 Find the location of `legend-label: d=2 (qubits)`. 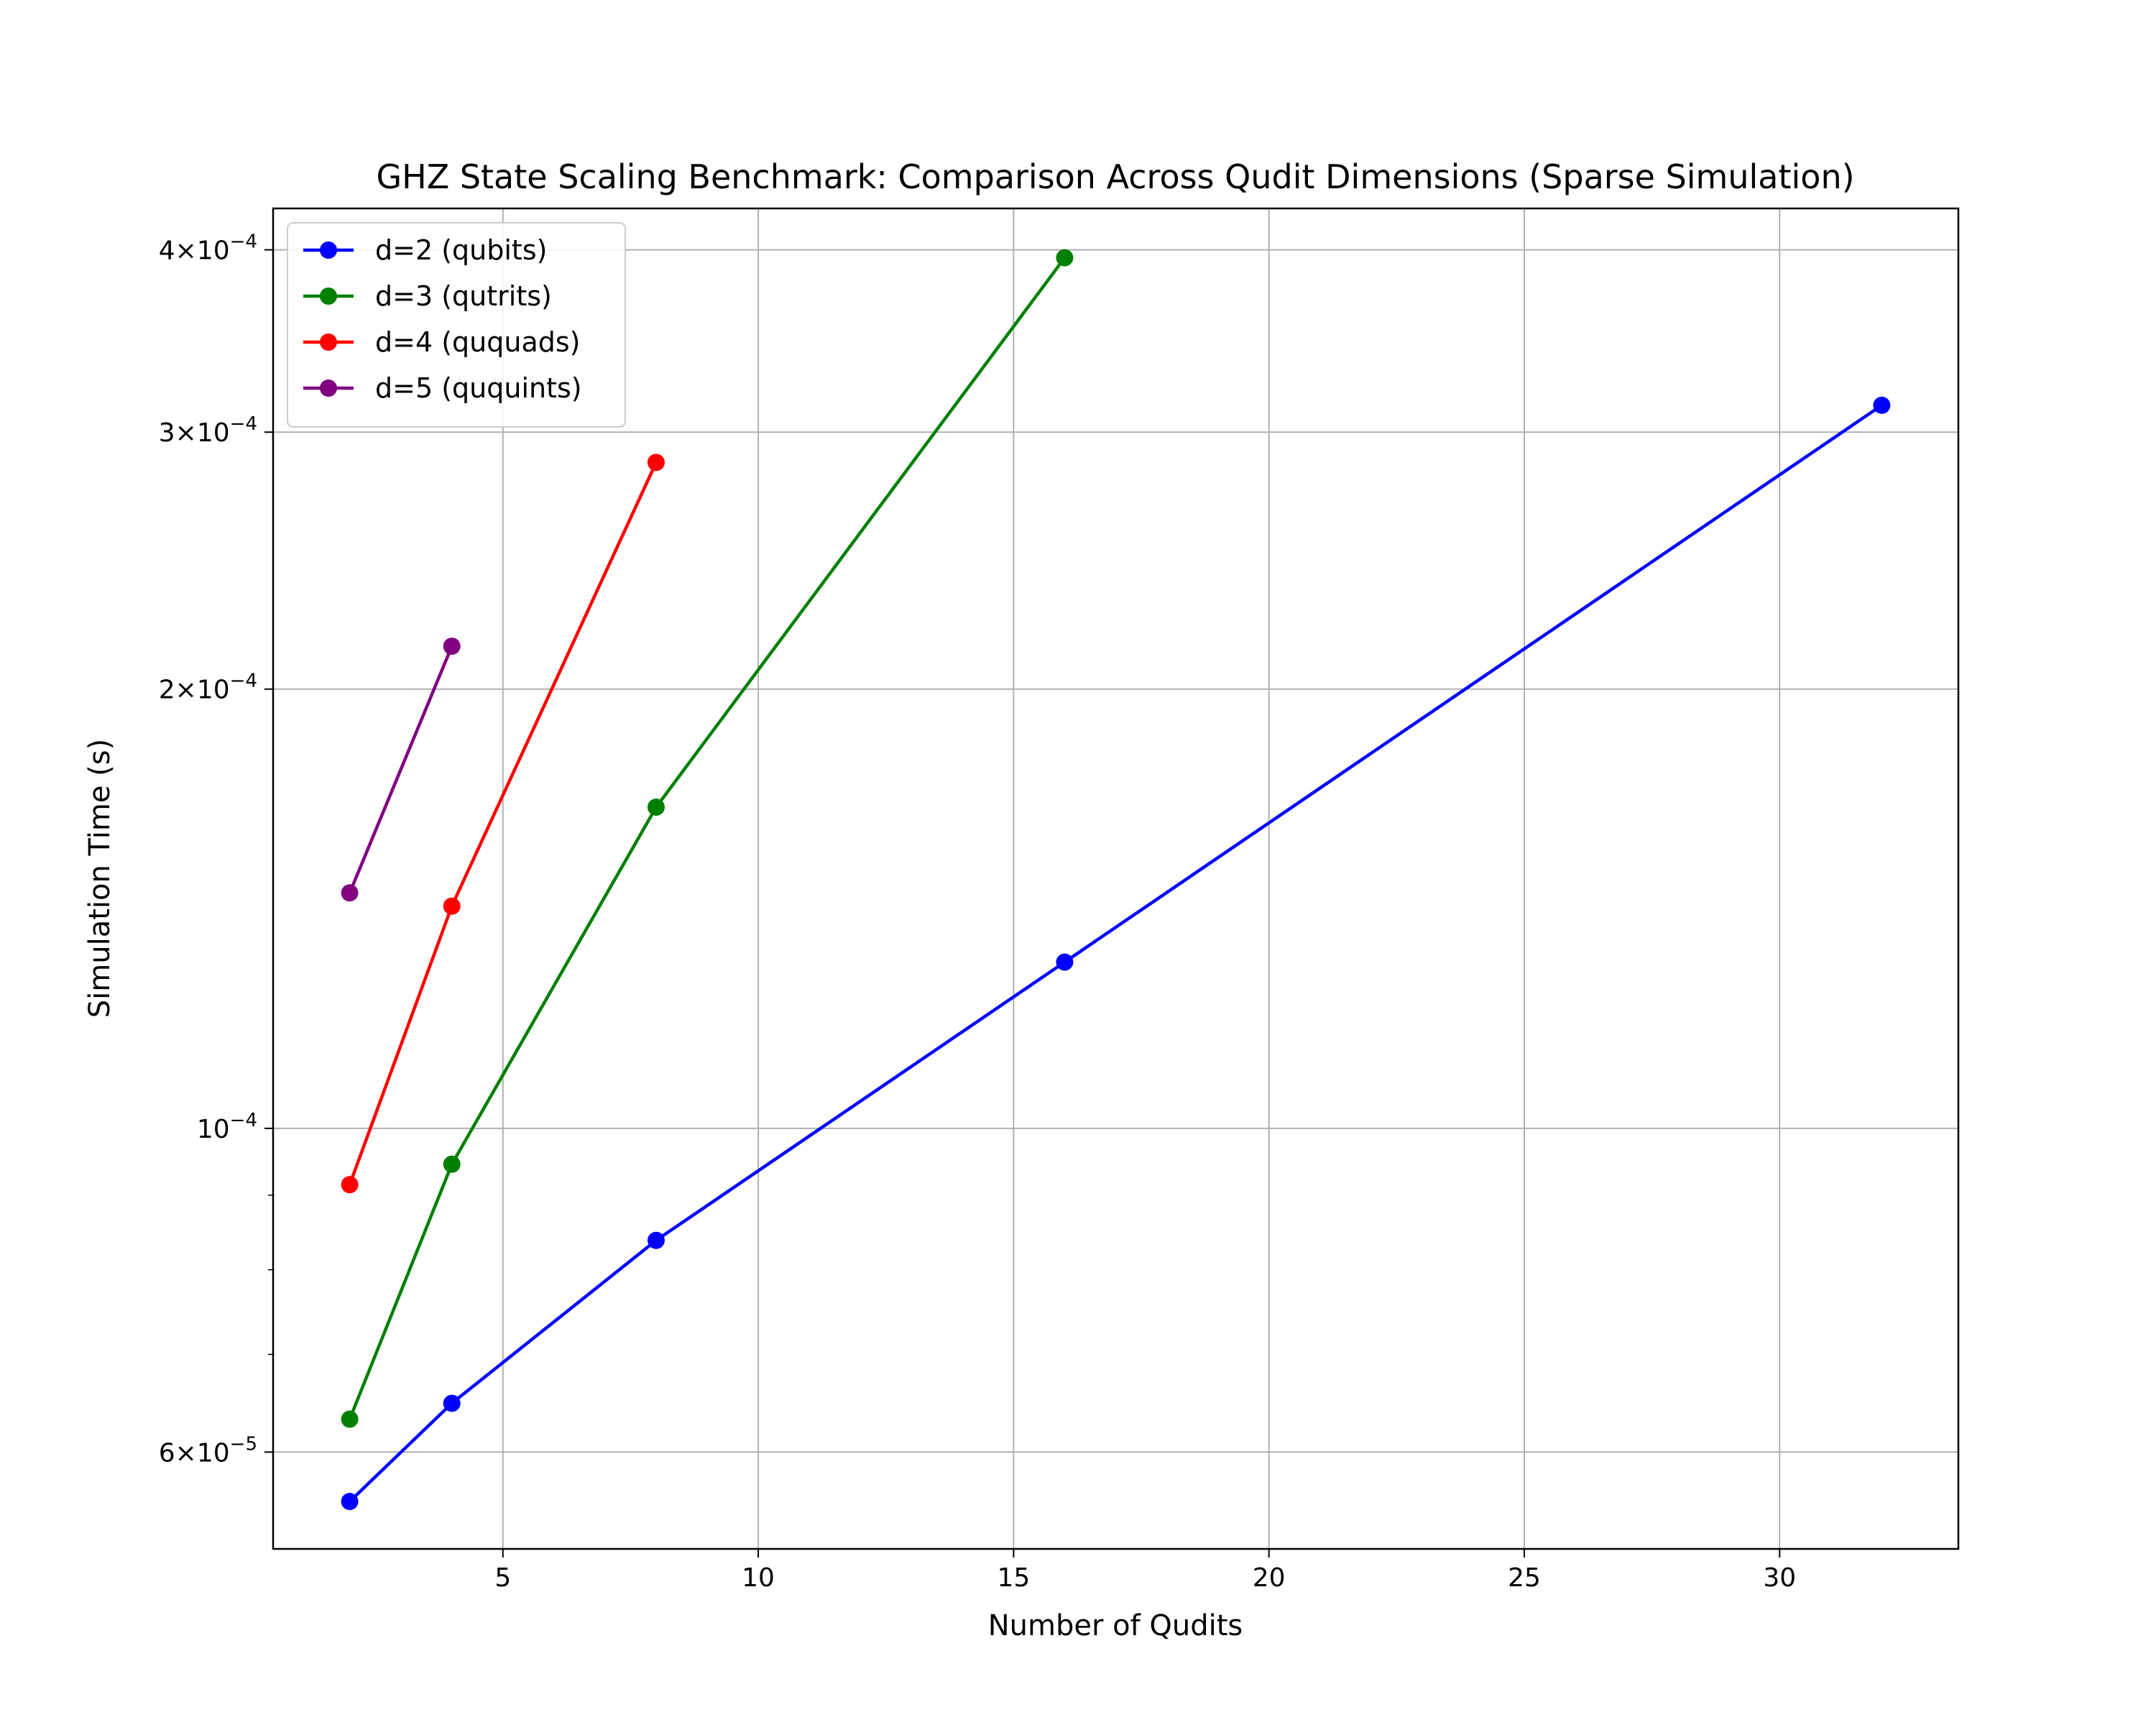

legend-label: d=2 (qubits) is located at coordinates (461, 250).